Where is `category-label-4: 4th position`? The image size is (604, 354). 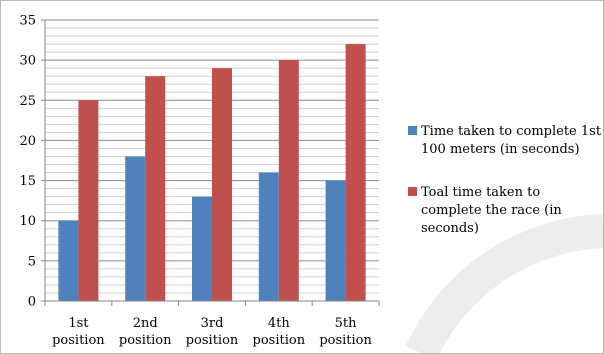
category-label-4: 4th position is located at coordinates (279, 332).